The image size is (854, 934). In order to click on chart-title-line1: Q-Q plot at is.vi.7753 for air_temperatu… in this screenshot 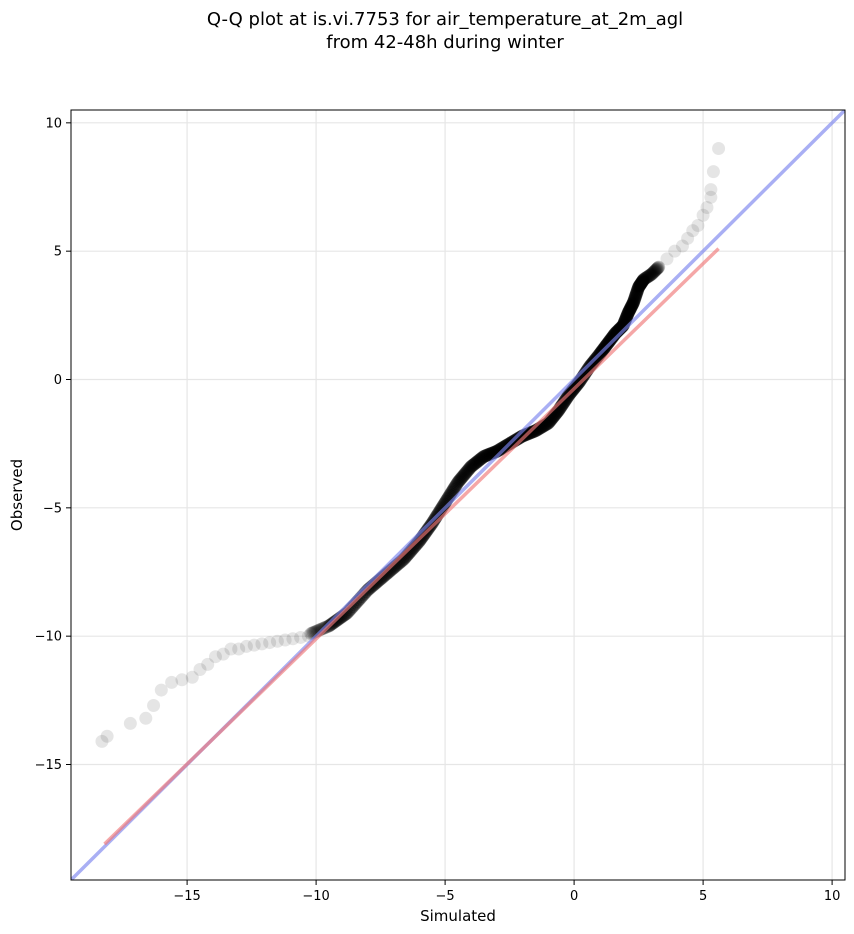, I will do `click(445, 19)`.